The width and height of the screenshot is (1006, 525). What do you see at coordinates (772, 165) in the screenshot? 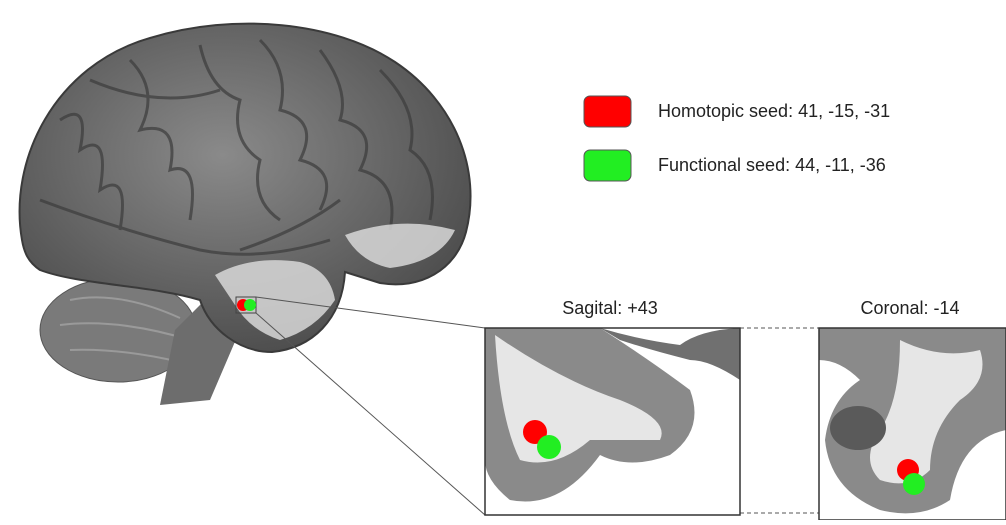
I see `legend-label: Functional seed: 44, -11, -36` at bounding box center [772, 165].